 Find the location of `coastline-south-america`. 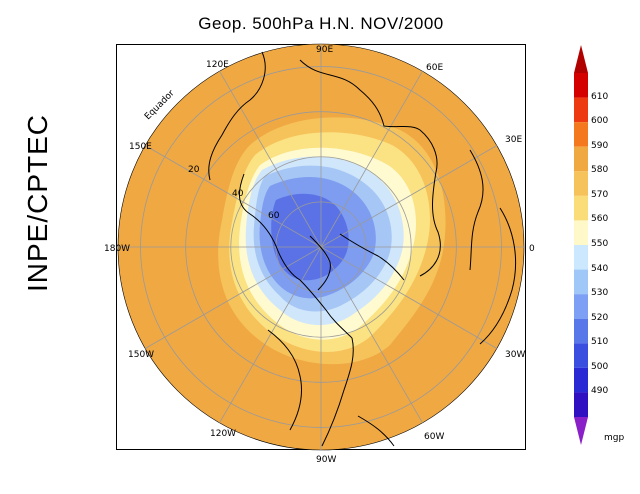

coastline-south-america is located at coordinates (376, 431).